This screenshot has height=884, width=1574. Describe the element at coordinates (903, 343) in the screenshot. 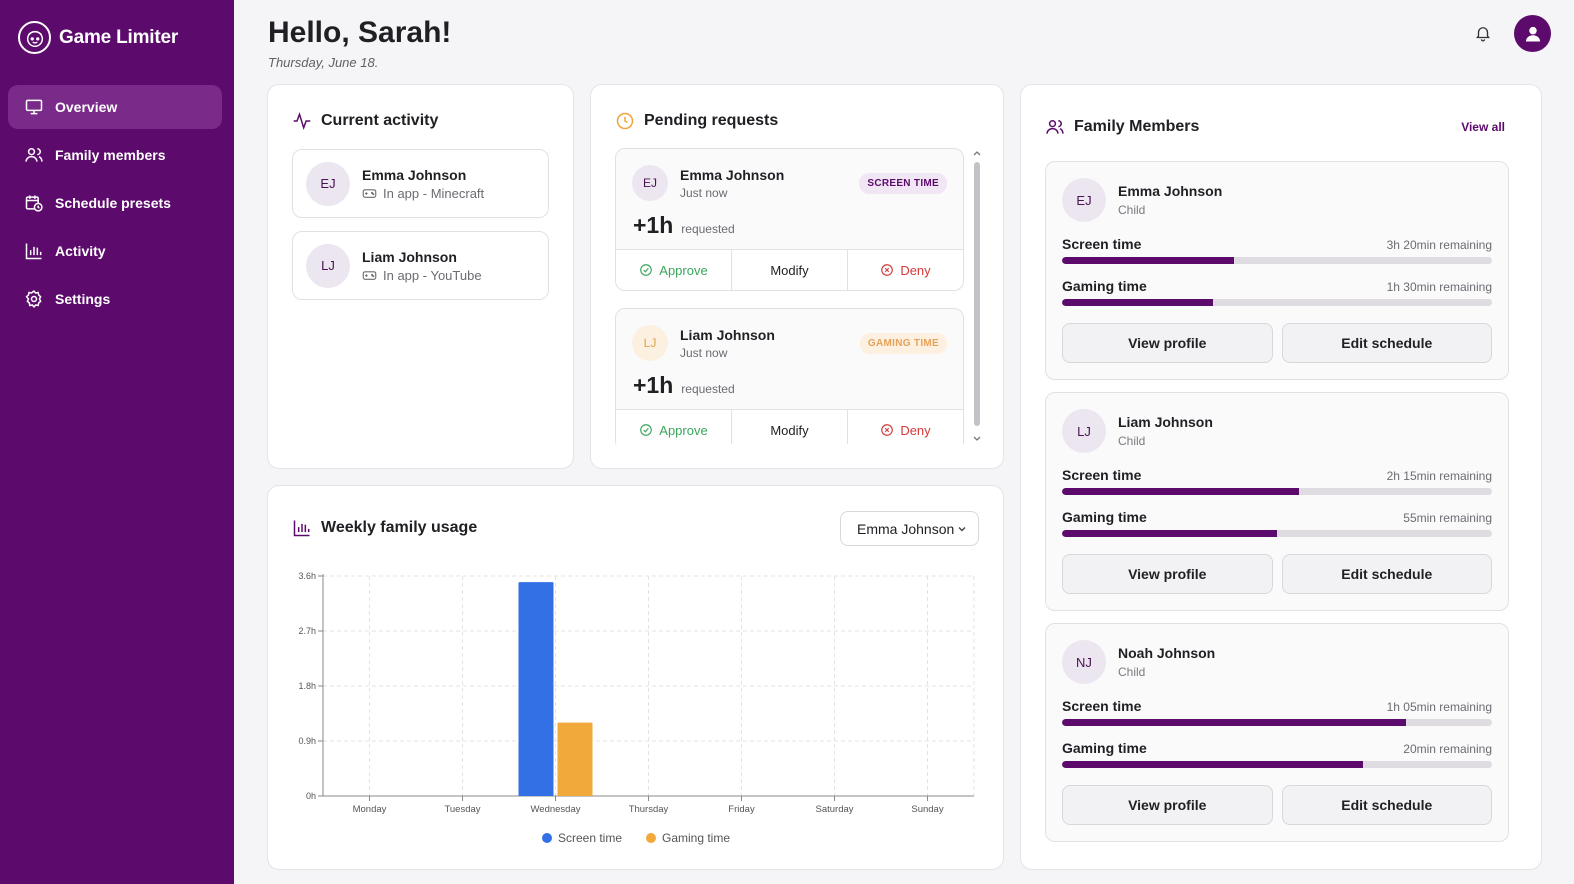

I see `request-type-badge: GAMING TIME` at that location.